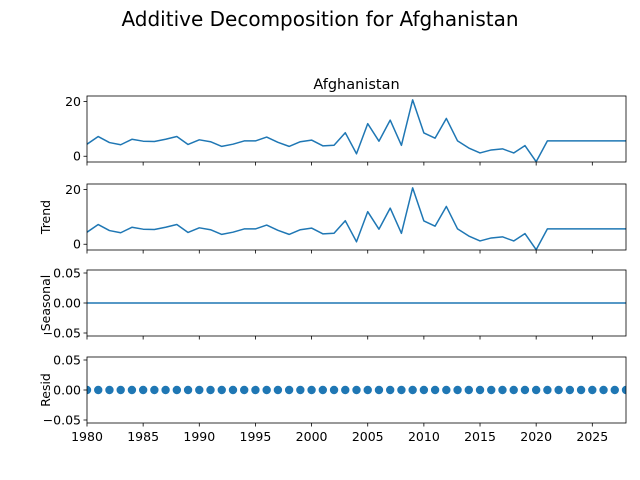 The width and height of the screenshot is (640, 480). What do you see at coordinates (256, 436) in the screenshot?
I see `xtick-label: 1995` at bounding box center [256, 436].